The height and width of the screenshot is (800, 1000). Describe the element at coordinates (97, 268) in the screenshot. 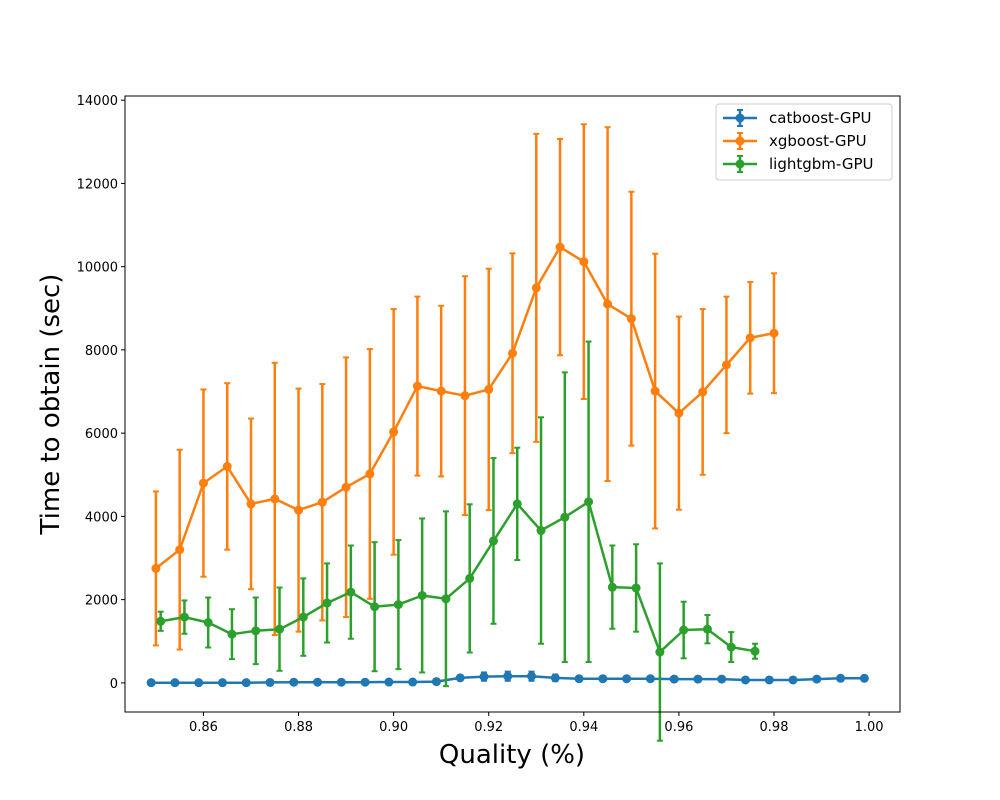

I see `y-tick-label: 10000` at that location.